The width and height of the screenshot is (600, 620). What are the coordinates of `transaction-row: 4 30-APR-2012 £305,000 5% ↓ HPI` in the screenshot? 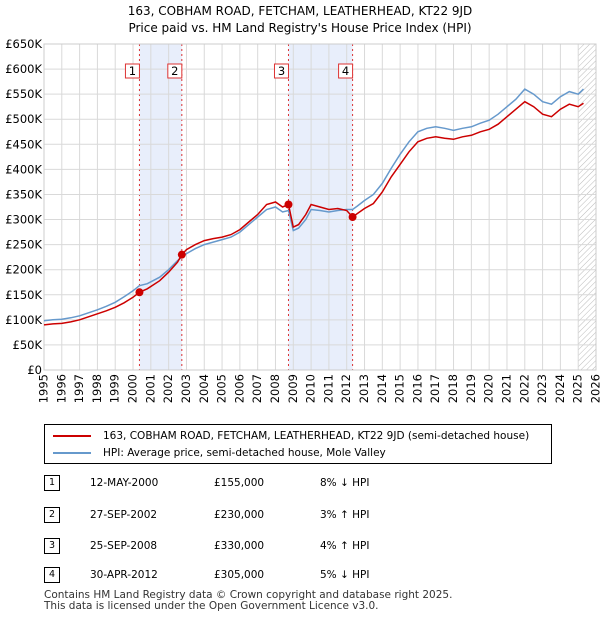 It's located at (294, 576).